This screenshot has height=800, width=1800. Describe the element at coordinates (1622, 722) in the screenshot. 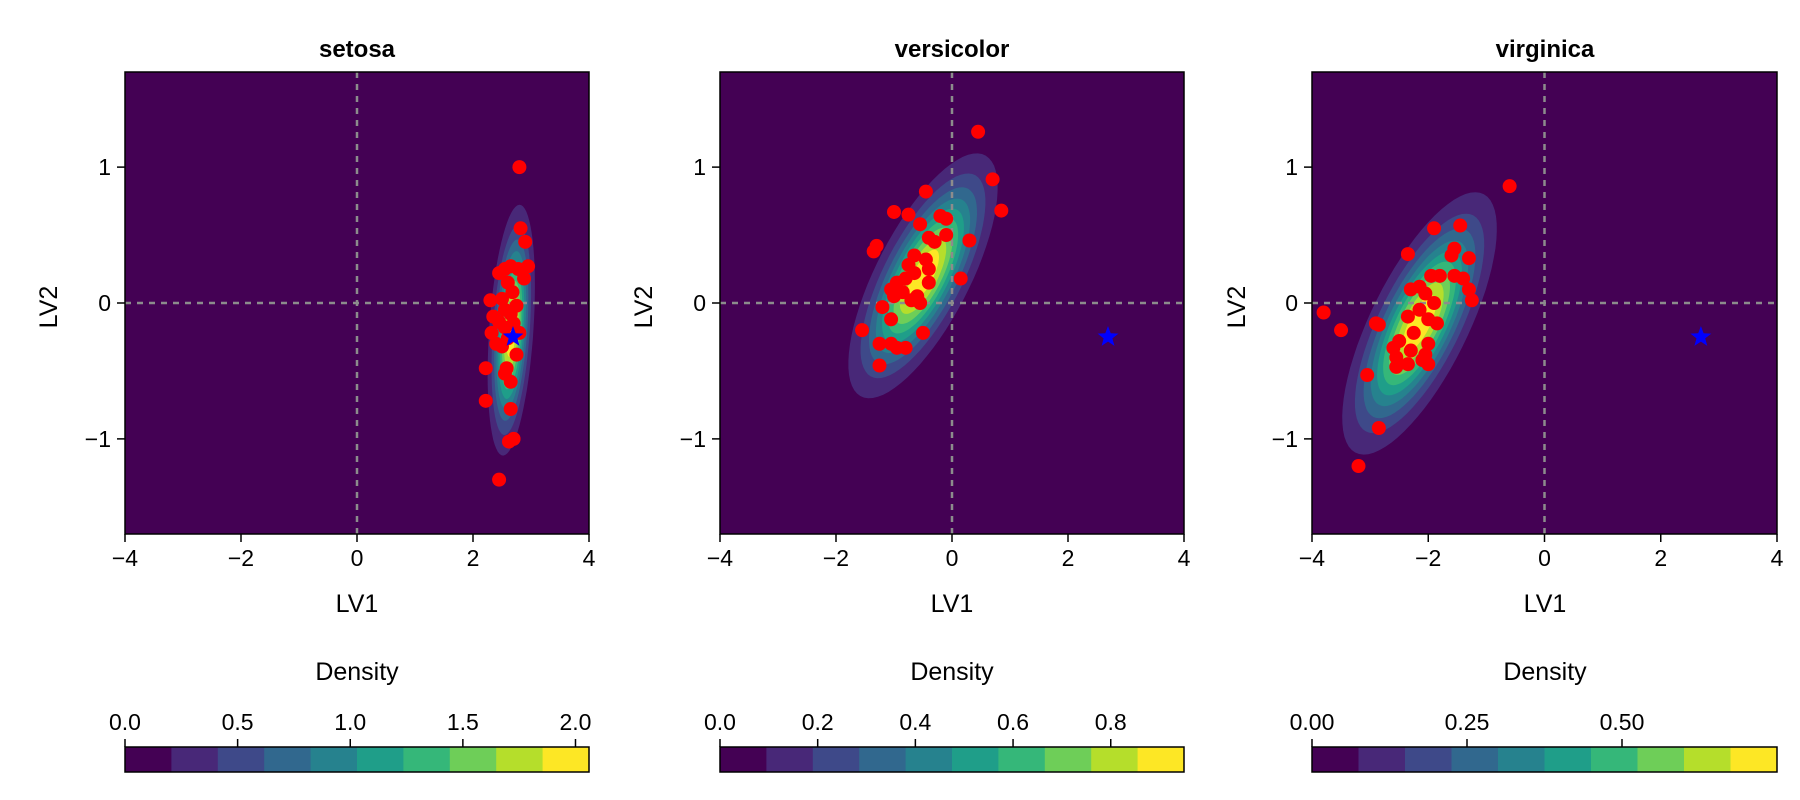

I see `colorbar-tick-label: 0.50` at that location.